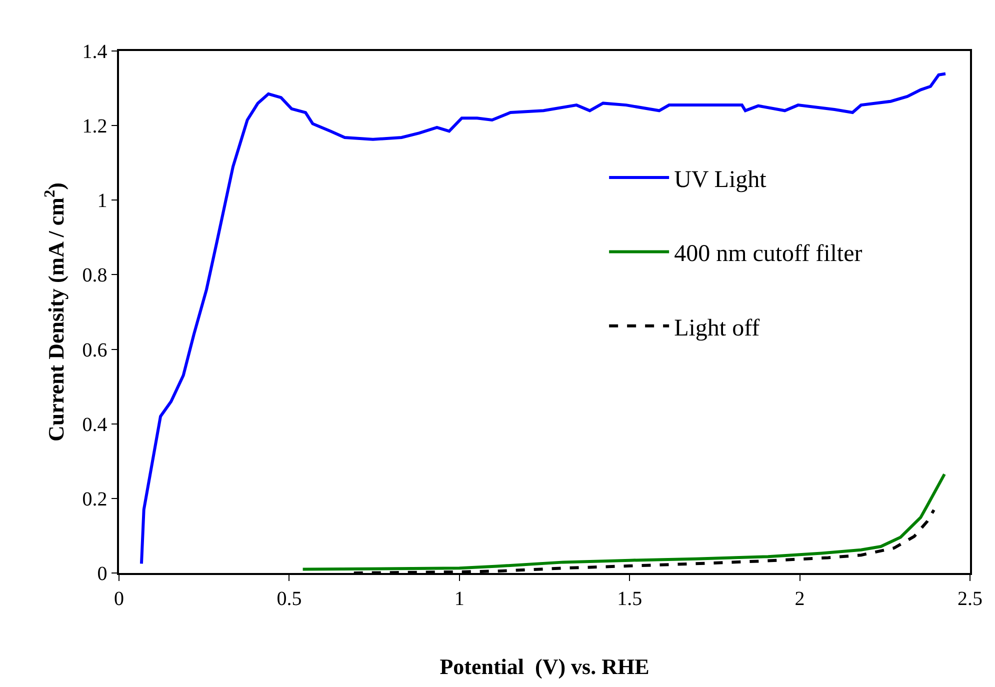  I want to click on y-tick-label: 0.2, so click(95, 499).